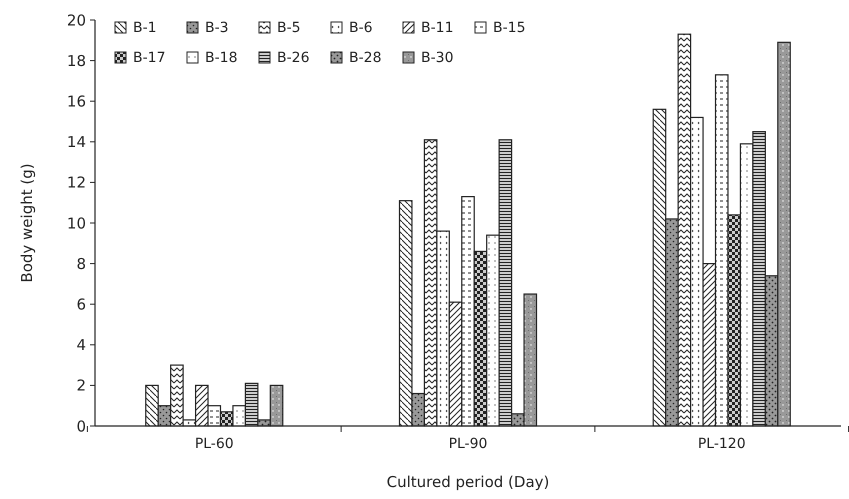 The width and height of the screenshot is (849, 499). Describe the element at coordinates (145, 28) in the screenshot. I see `legend-label: B-1` at that location.